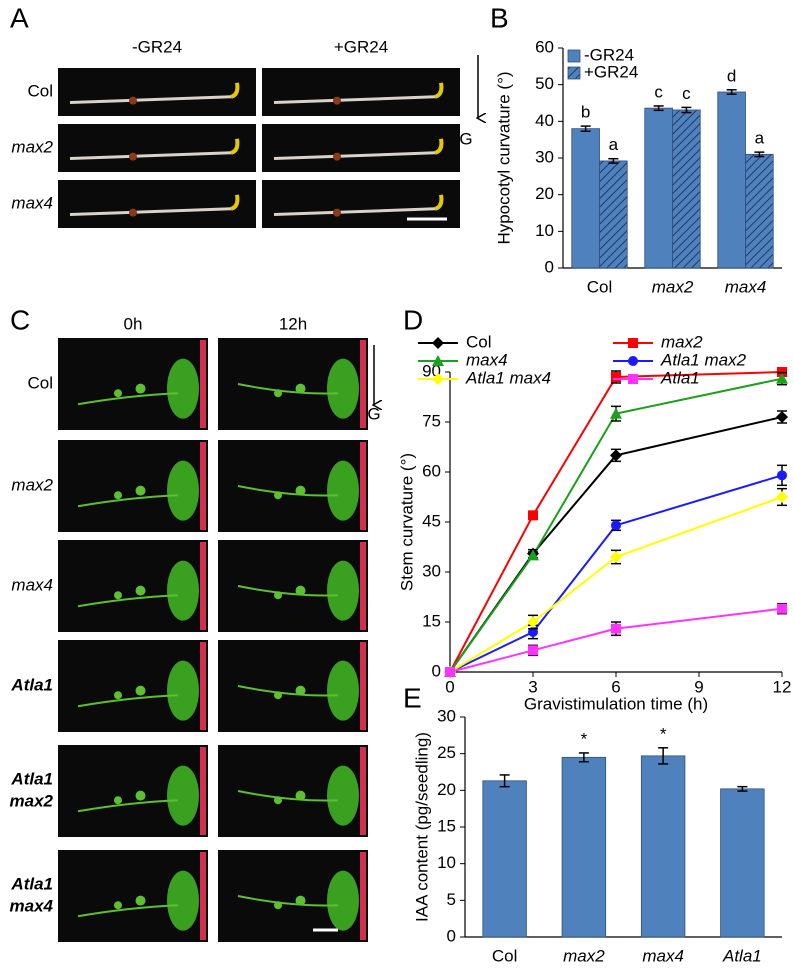 The height and width of the screenshot is (971, 794). What do you see at coordinates (40, 90) in the screenshot?
I see `row-label: Col` at bounding box center [40, 90].